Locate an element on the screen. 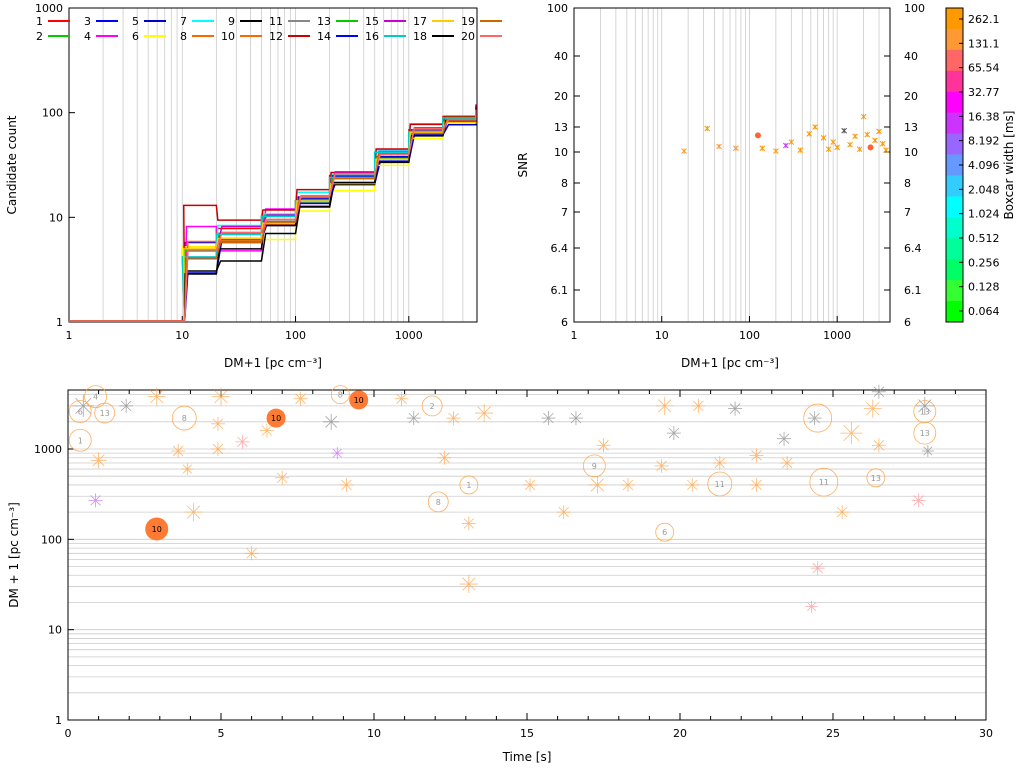 The width and height of the screenshot is (1024, 768). histogram-legend-label: 12 is located at coordinates (276, 36).